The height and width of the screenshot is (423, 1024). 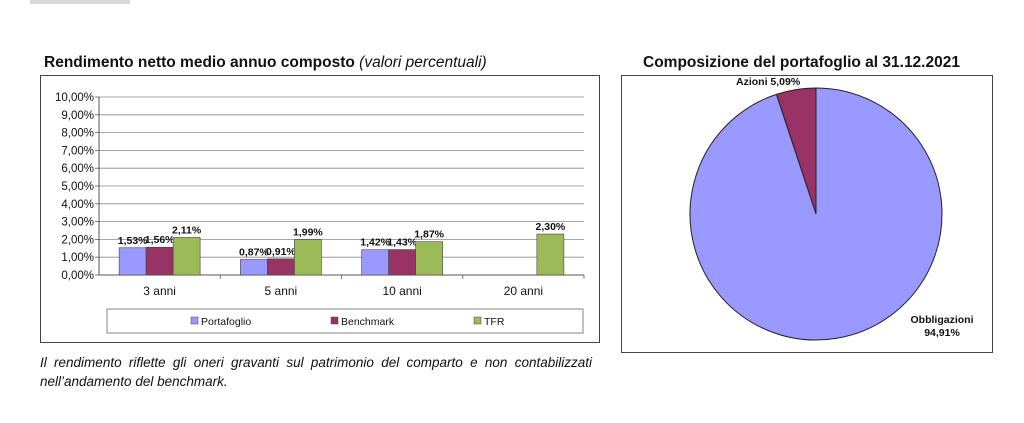 What do you see at coordinates (494, 322) in the screenshot?
I see `legend-label-tfr: TFR` at bounding box center [494, 322].